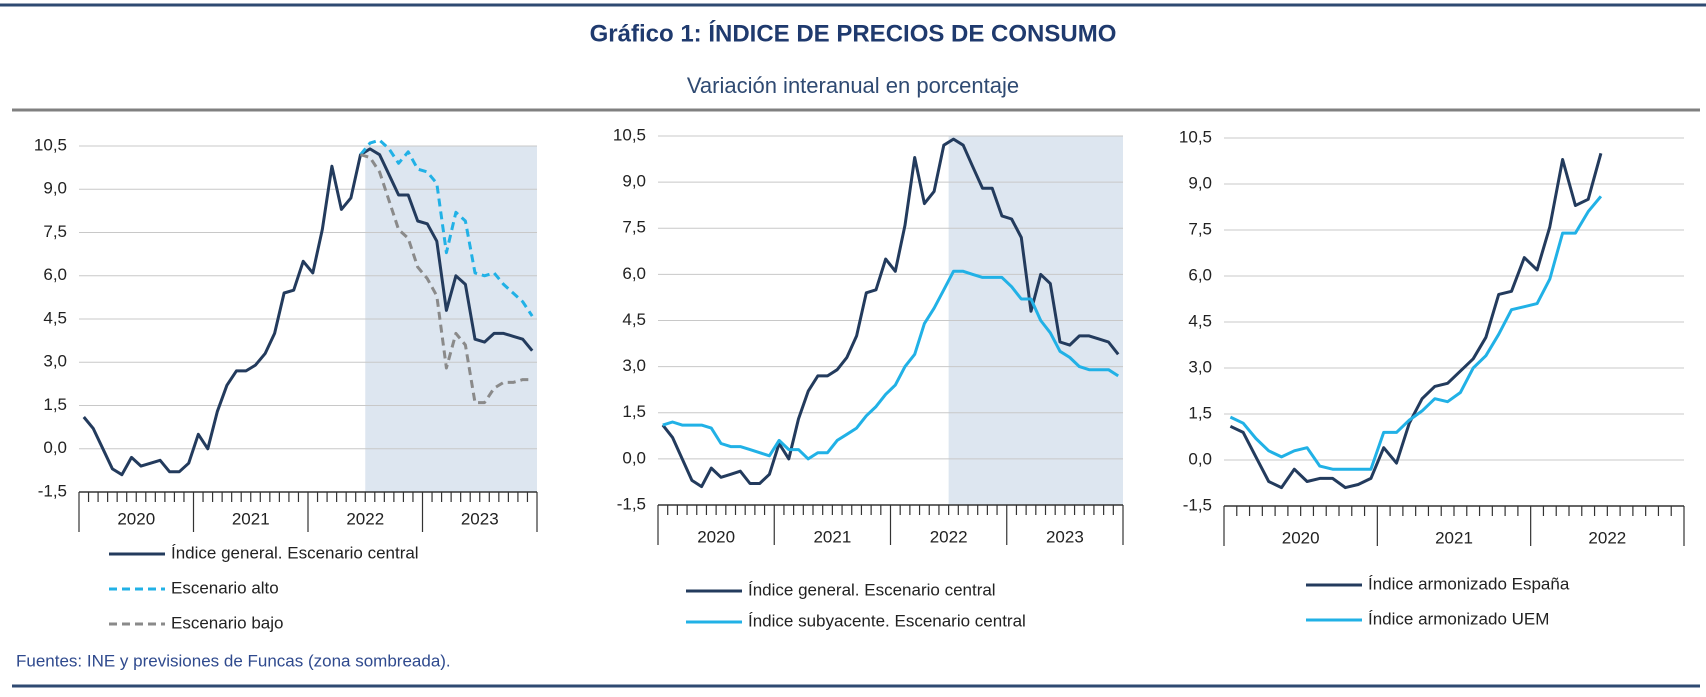 The height and width of the screenshot is (697, 1706). Describe the element at coordinates (225, 587) in the screenshot. I see `legend-label: Escenario alto` at that location.